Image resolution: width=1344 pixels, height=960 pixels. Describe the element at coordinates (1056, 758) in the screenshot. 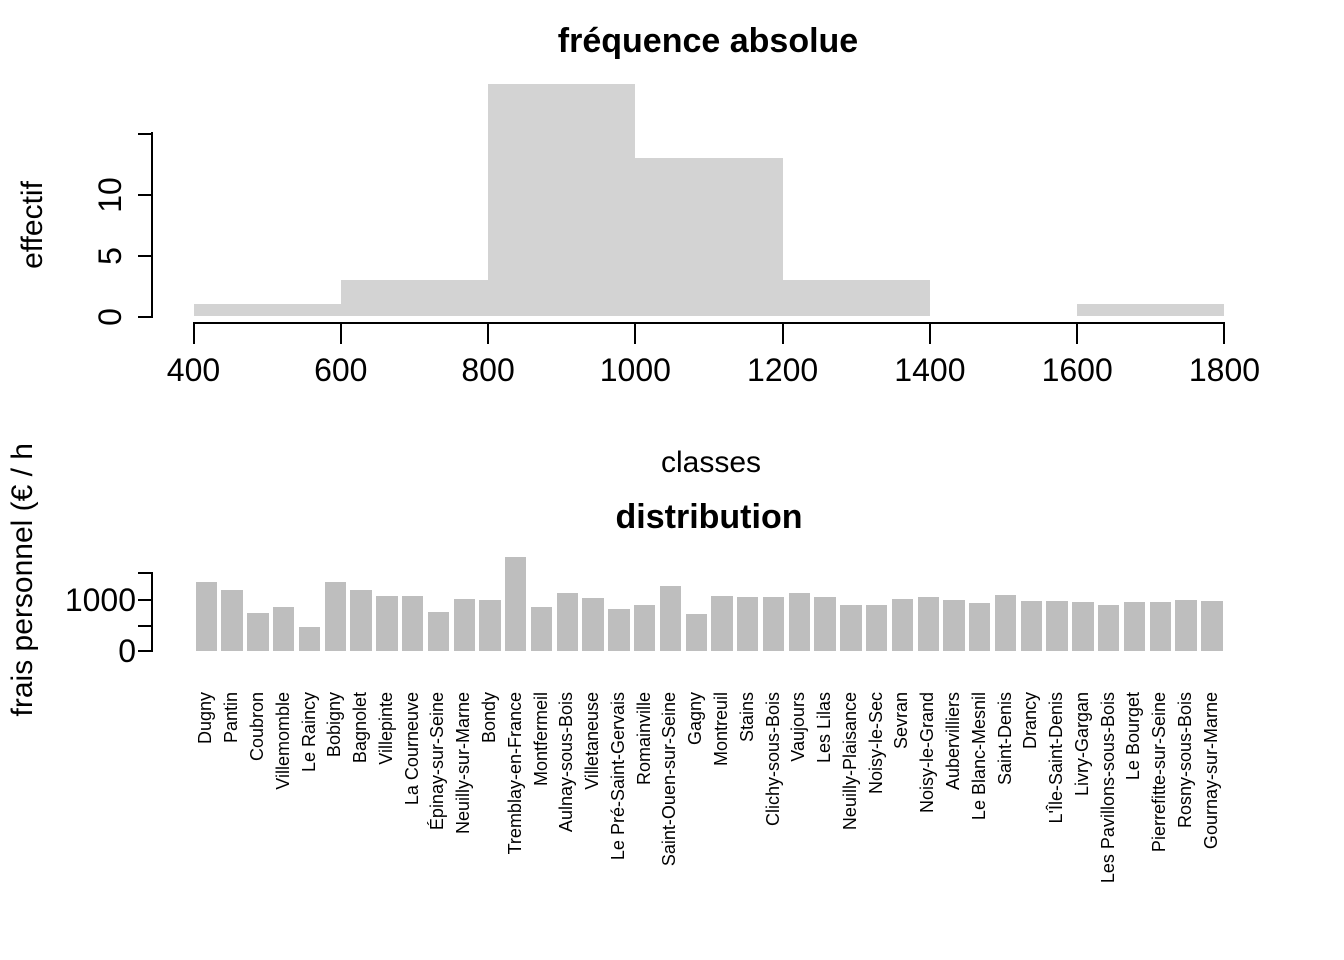

I see `barplot-category-label: L'Île-Saint-Denis` at that location.